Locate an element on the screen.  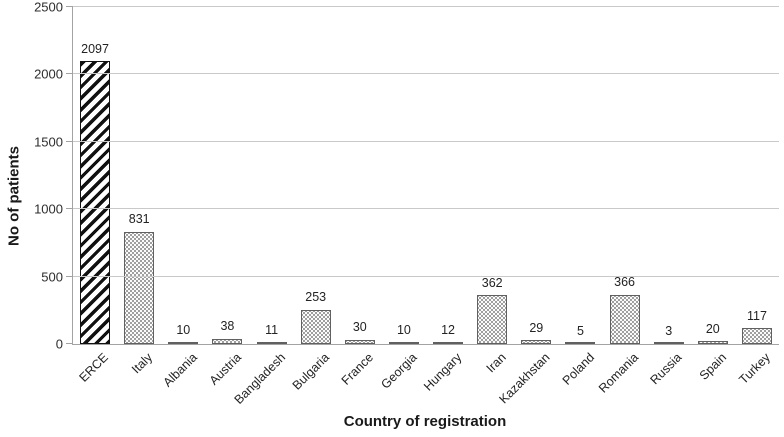
bar-romania is located at coordinates (624, 319).